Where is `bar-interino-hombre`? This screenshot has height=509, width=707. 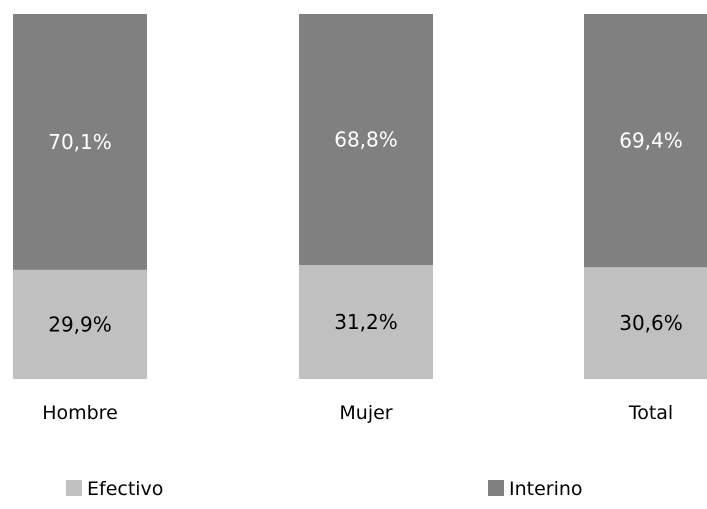 bar-interino-hombre is located at coordinates (80, 142).